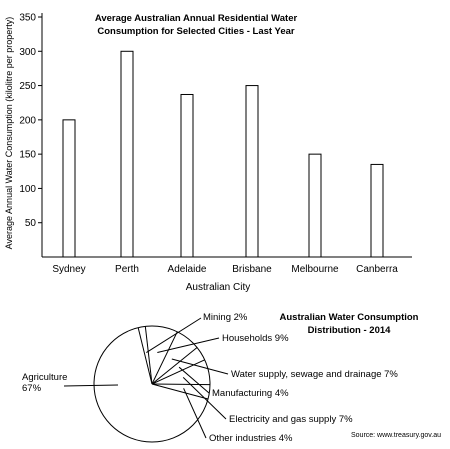 The height and width of the screenshot is (449, 450). I want to click on y-tick-label: 100, so click(27, 189).